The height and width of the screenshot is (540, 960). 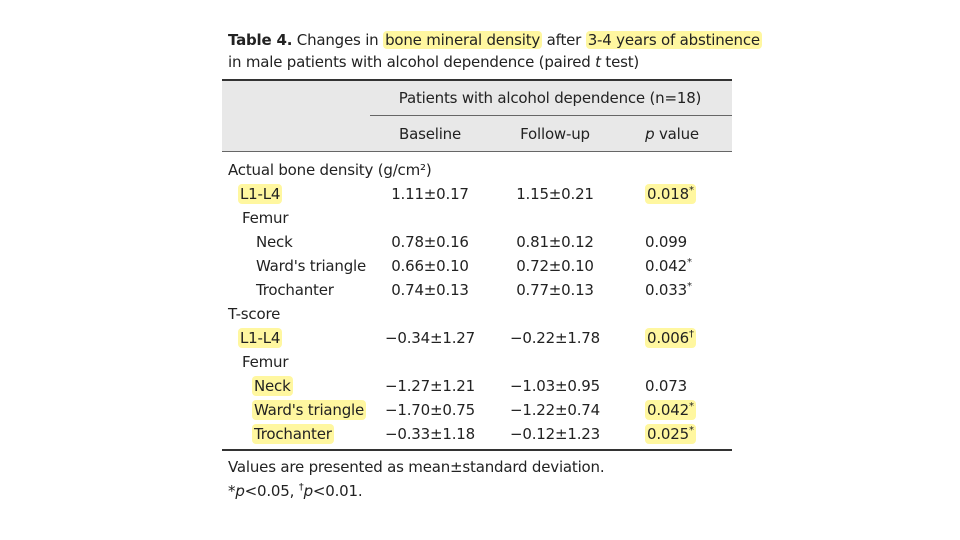 I want to click on header-band, so click(x=477, y=116).